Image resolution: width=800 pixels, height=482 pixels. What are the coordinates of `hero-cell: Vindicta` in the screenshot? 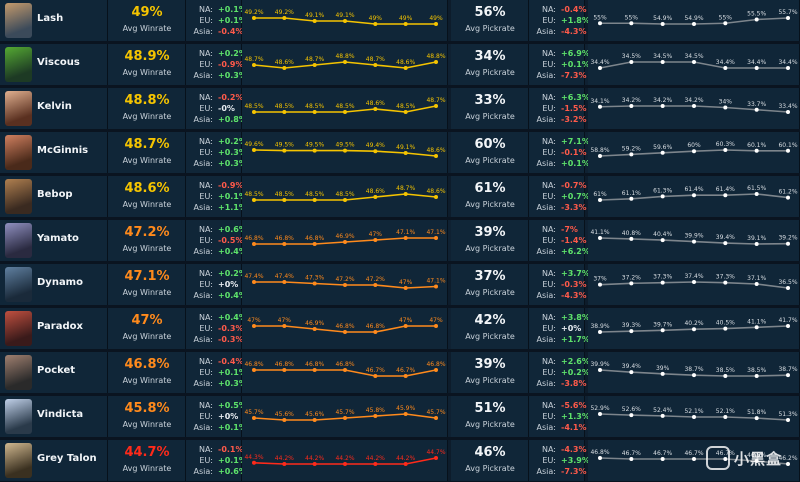 It's located at (54, 416).